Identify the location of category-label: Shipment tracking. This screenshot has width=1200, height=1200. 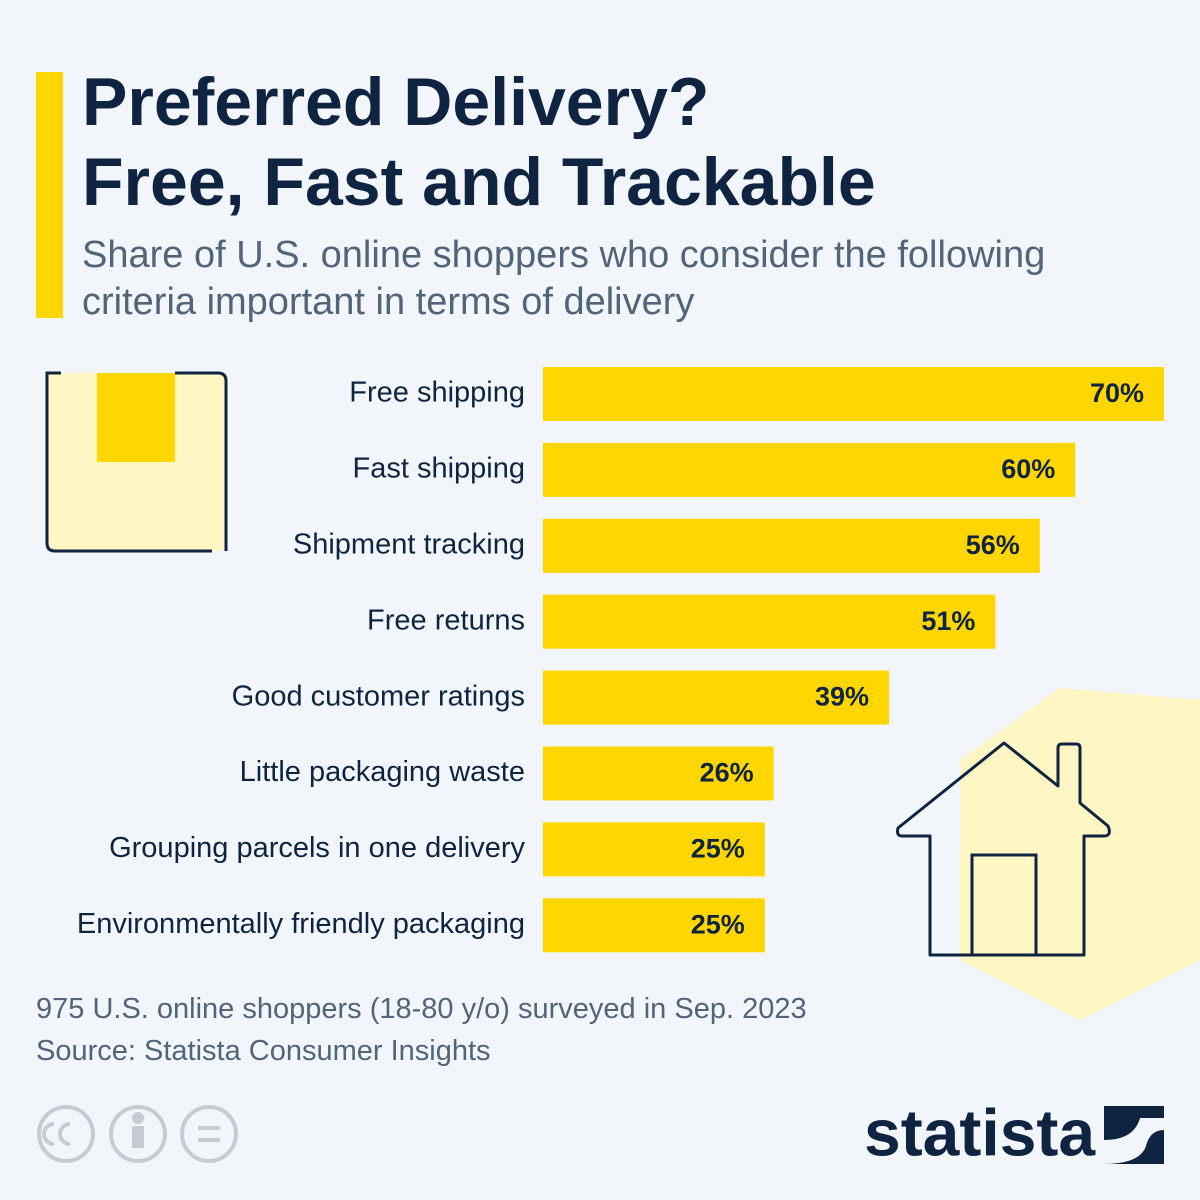
(409, 544).